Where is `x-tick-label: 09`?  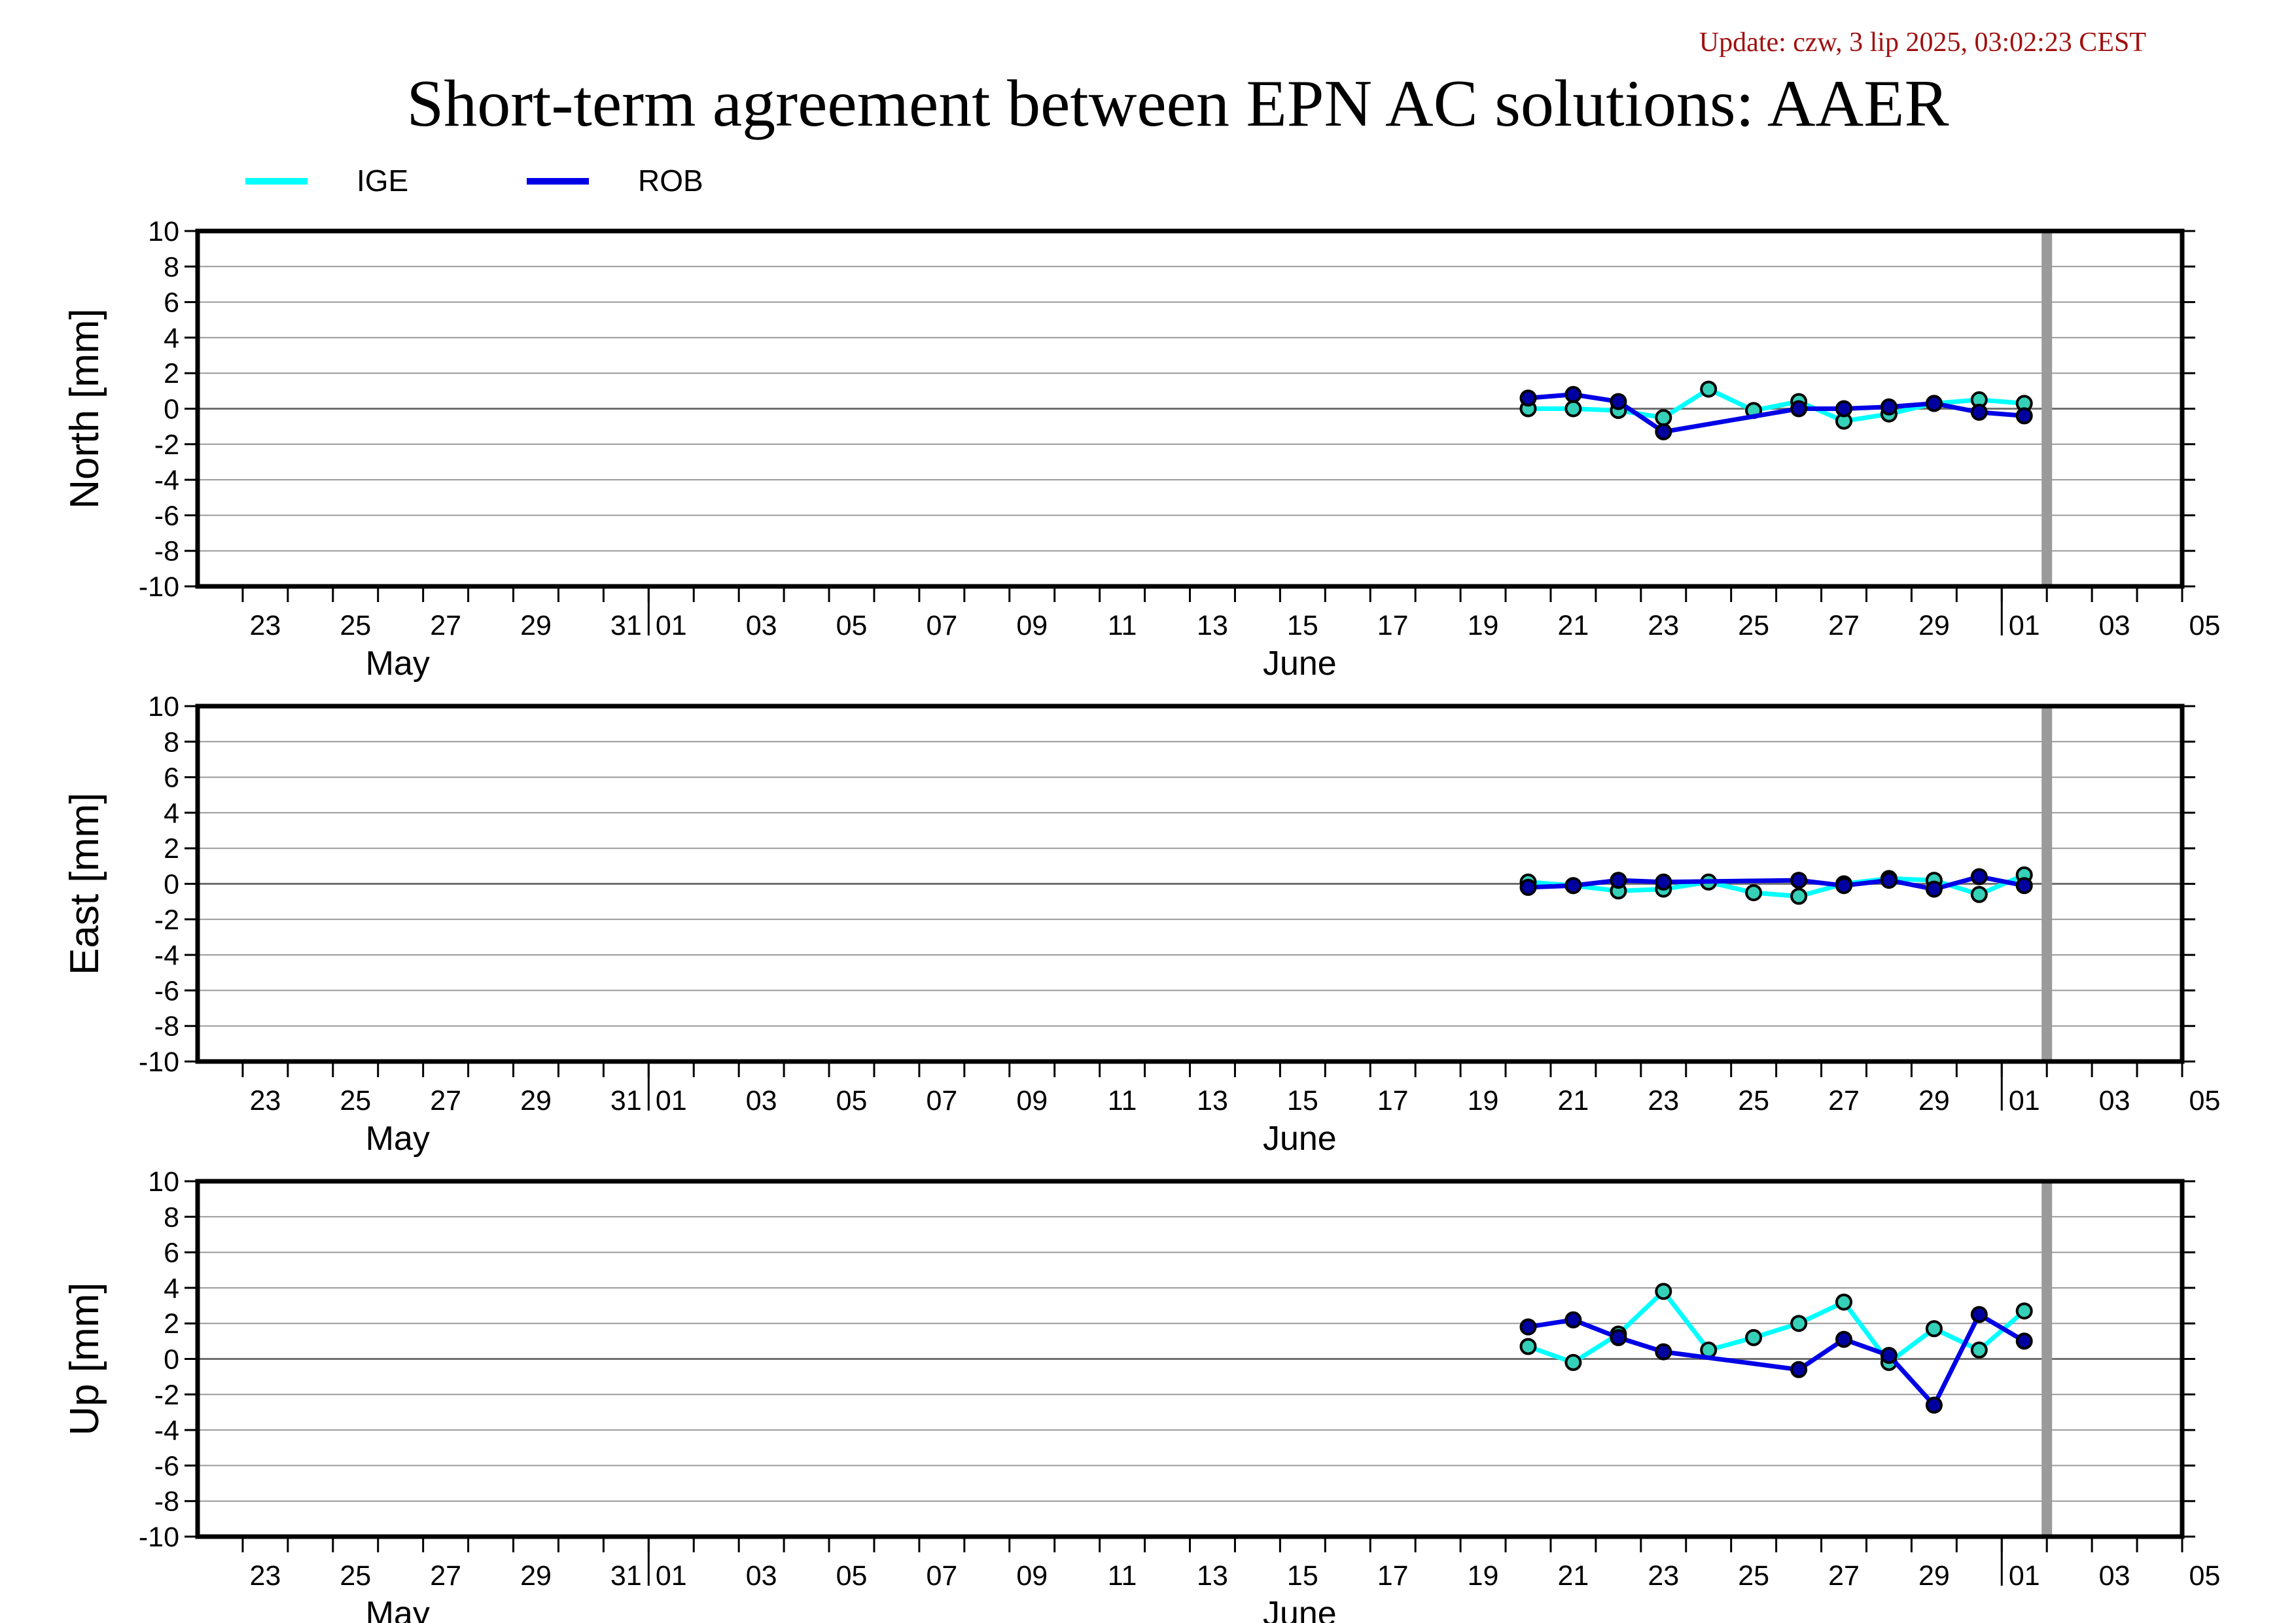 x-tick-label: 09 is located at coordinates (1032, 625).